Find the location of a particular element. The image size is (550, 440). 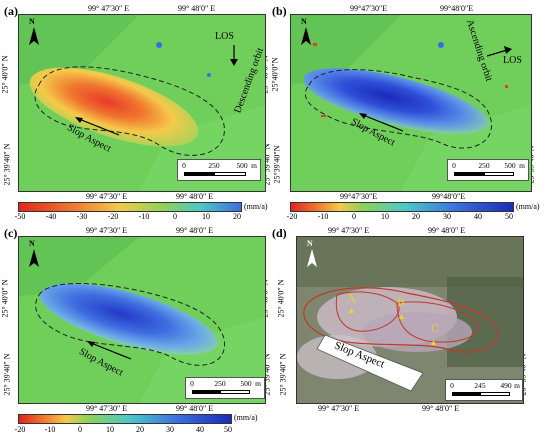

left-tick: 25°40′0″N is located at coordinates (275, 74).